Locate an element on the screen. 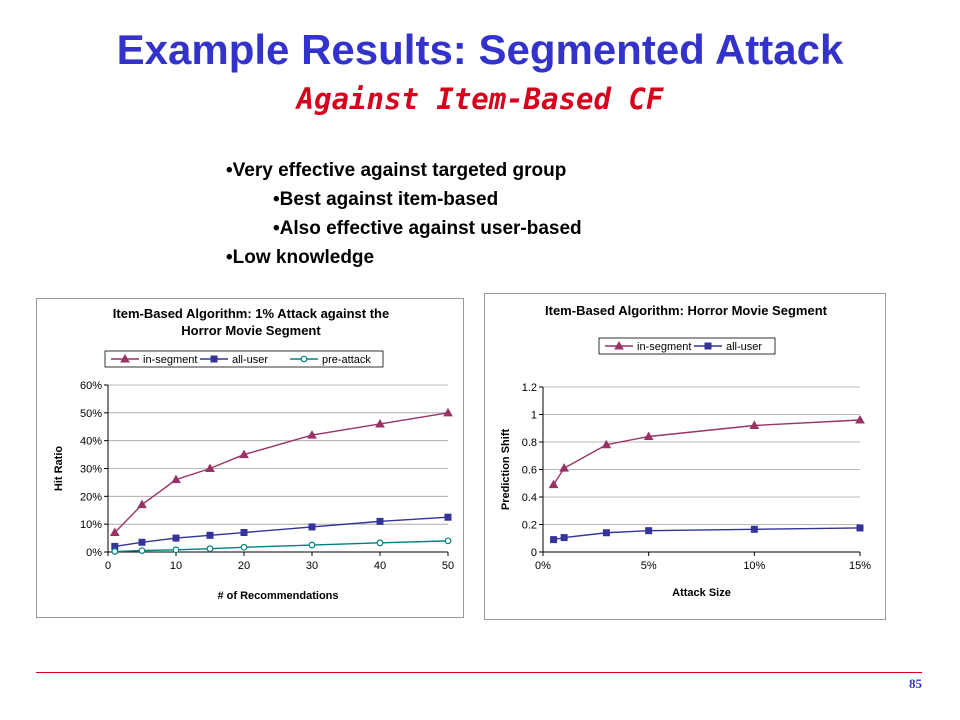 This screenshot has width=960, height=720. sub-bullet-item: Also effective against user-based is located at coordinates (404, 228).